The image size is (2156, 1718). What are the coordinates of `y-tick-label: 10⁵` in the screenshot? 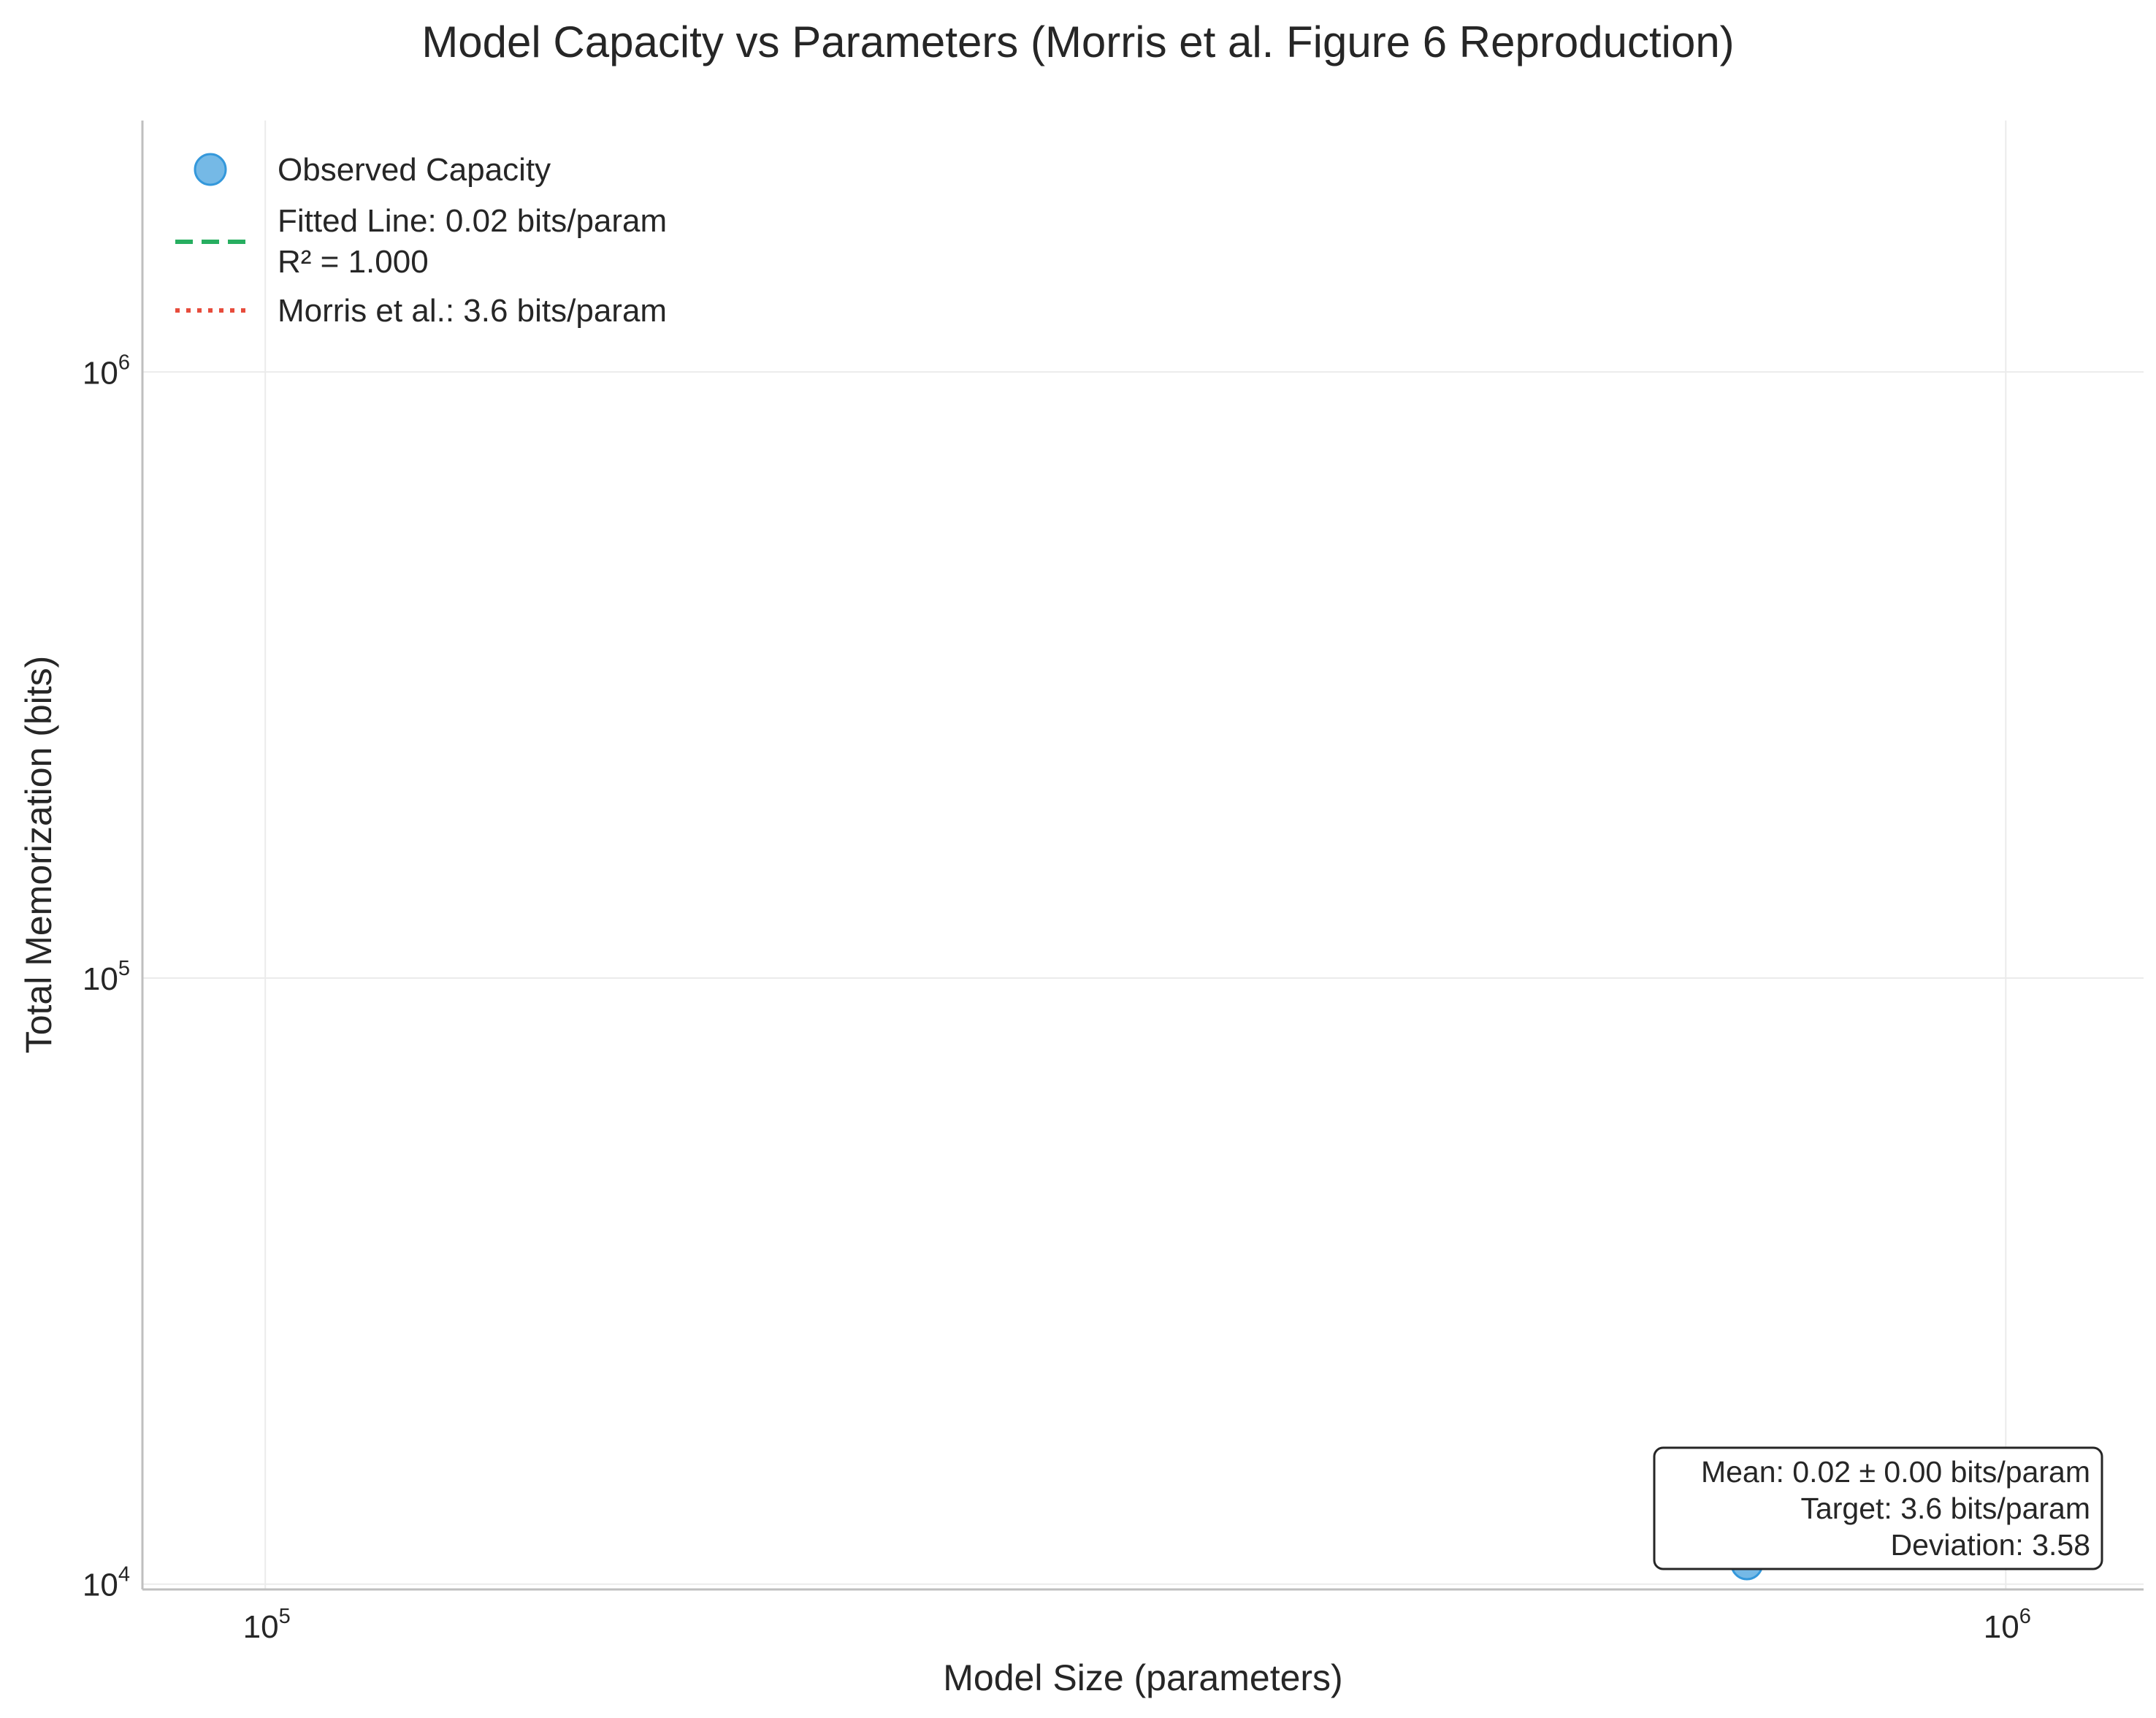 It's located at (107, 977).